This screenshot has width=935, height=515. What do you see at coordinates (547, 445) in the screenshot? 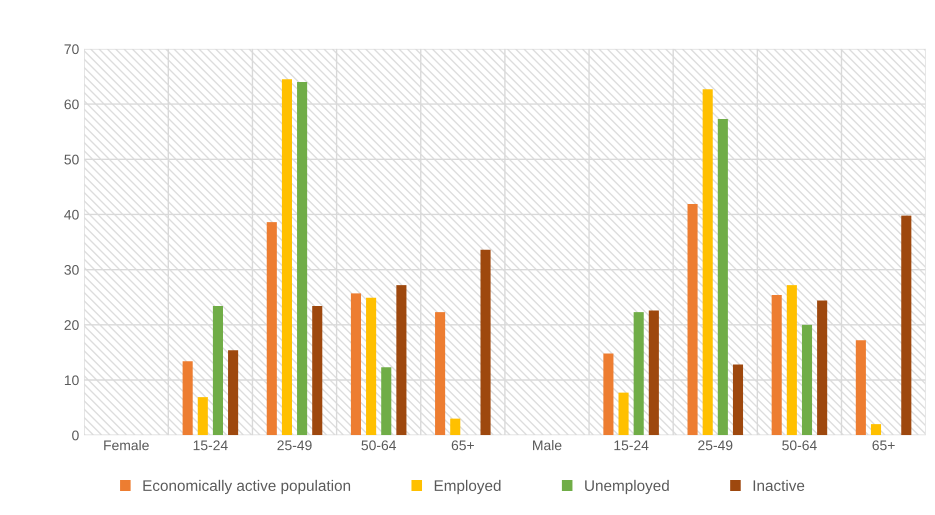
I see `x-tick-label: Male` at bounding box center [547, 445].